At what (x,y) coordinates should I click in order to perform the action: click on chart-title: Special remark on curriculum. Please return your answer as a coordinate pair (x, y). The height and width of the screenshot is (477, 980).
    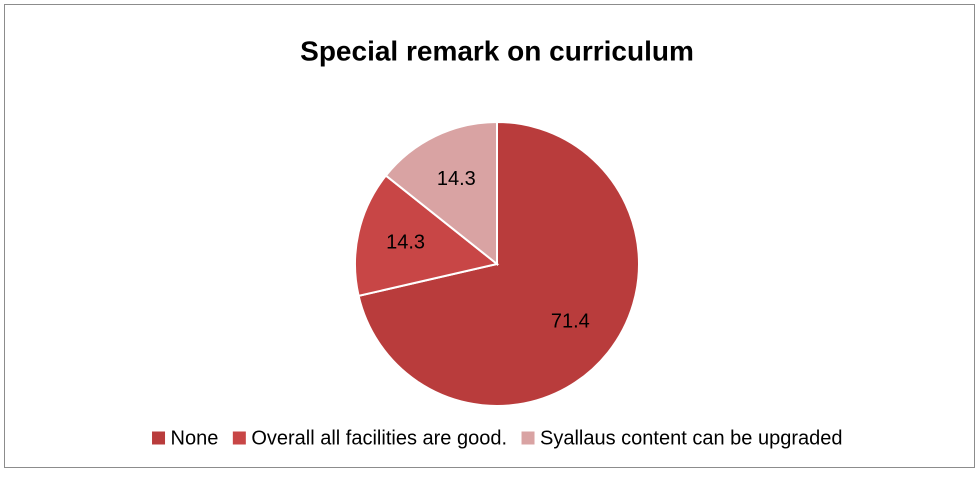
    Looking at the image, I should click on (497, 50).